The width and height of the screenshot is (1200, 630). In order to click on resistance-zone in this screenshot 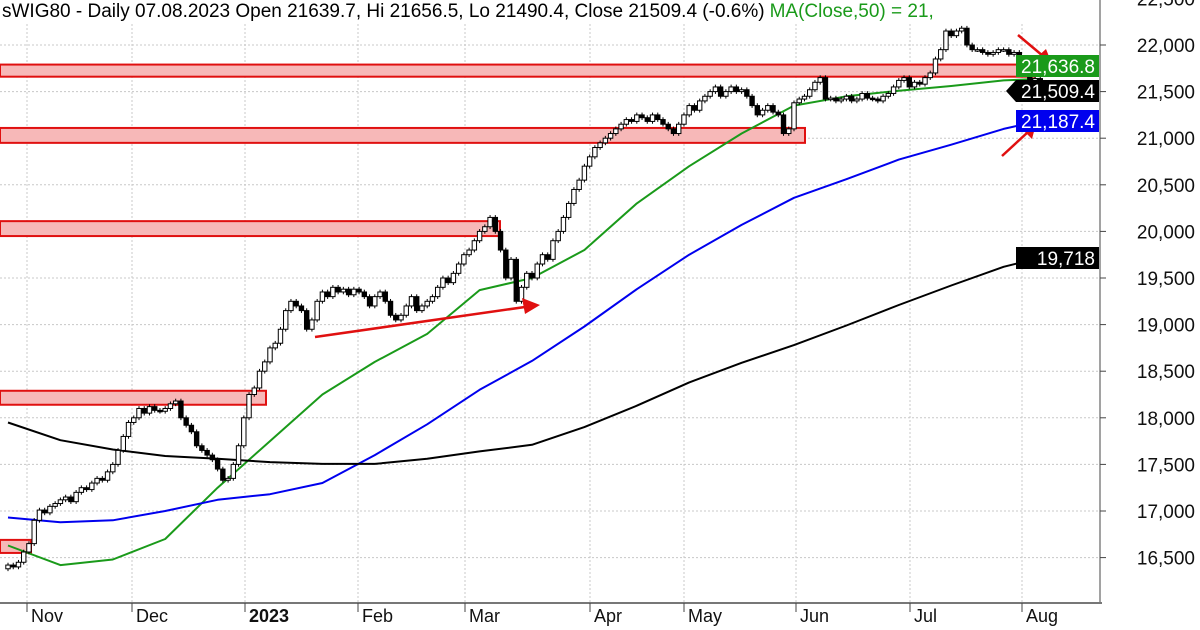, I will do `click(403, 135)`.